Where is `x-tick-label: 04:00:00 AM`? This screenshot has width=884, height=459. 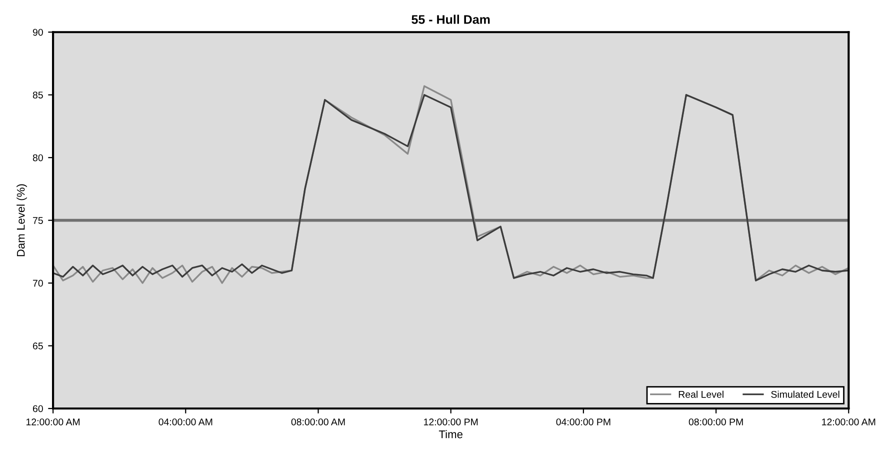
x-tick-label: 04:00:00 AM is located at coordinates (185, 422).